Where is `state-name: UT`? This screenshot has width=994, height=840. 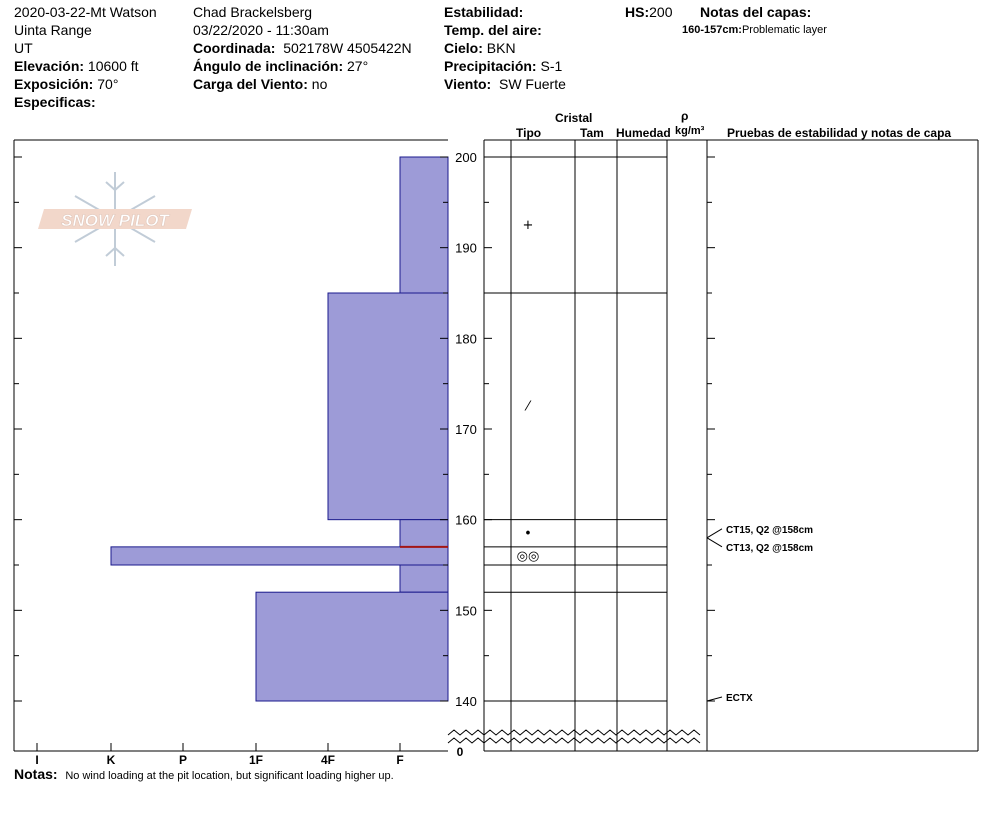 state-name: UT is located at coordinates (23, 48).